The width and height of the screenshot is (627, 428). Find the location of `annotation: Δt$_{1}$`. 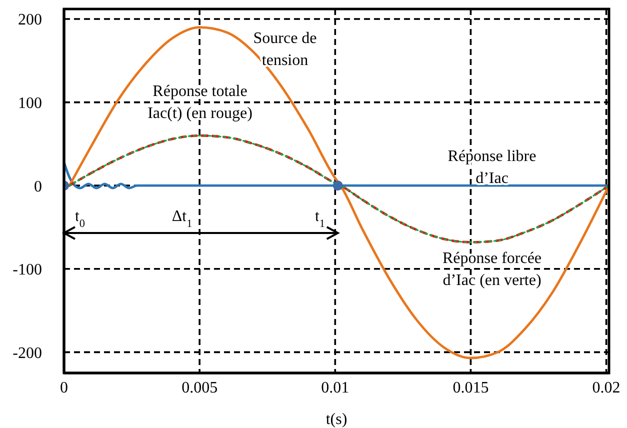

annotation: Δt$_{1}$ is located at coordinates (182, 219).